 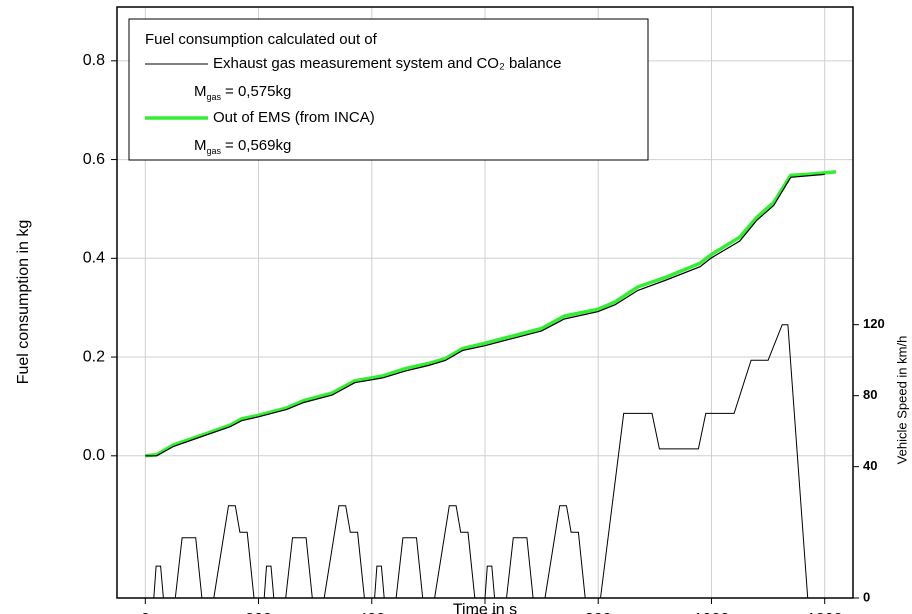 What do you see at coordinates (94, 455) in the screenshot?
I see `y-tick-label: 0.0` at bounding box center [94, 455].